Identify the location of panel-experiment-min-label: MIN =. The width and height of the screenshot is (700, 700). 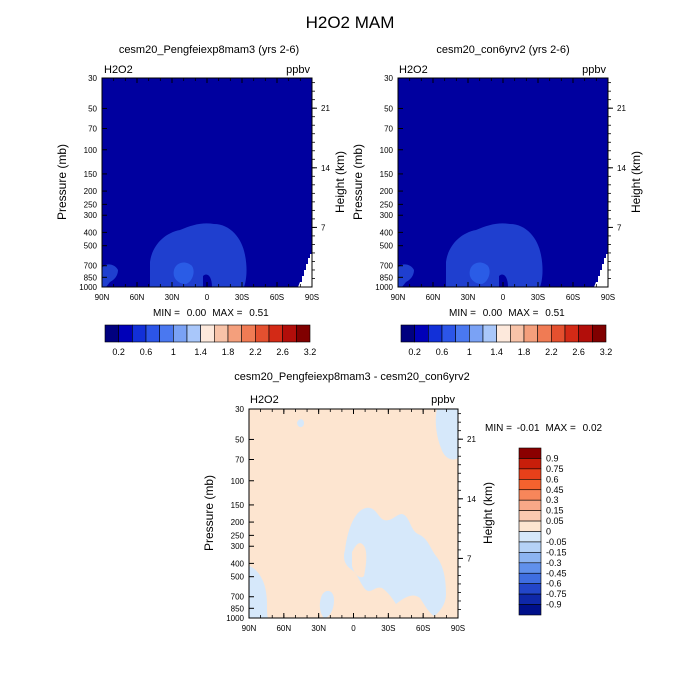
(168, 313).